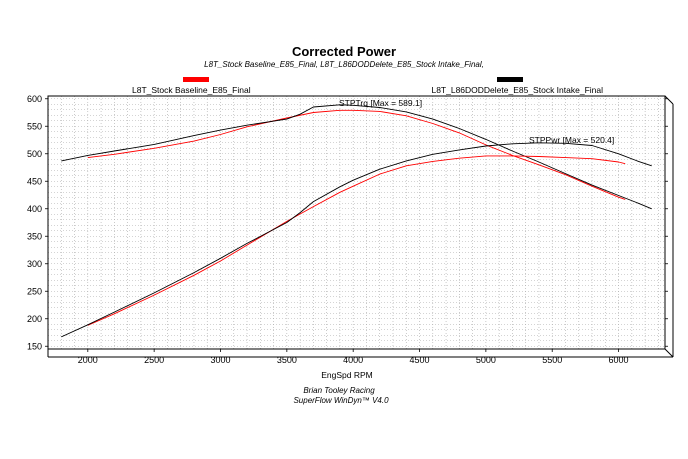 This screenshot has width=688, height=459. I want to click on x-axis-label: EngSpd RPM, so click(347, 375).